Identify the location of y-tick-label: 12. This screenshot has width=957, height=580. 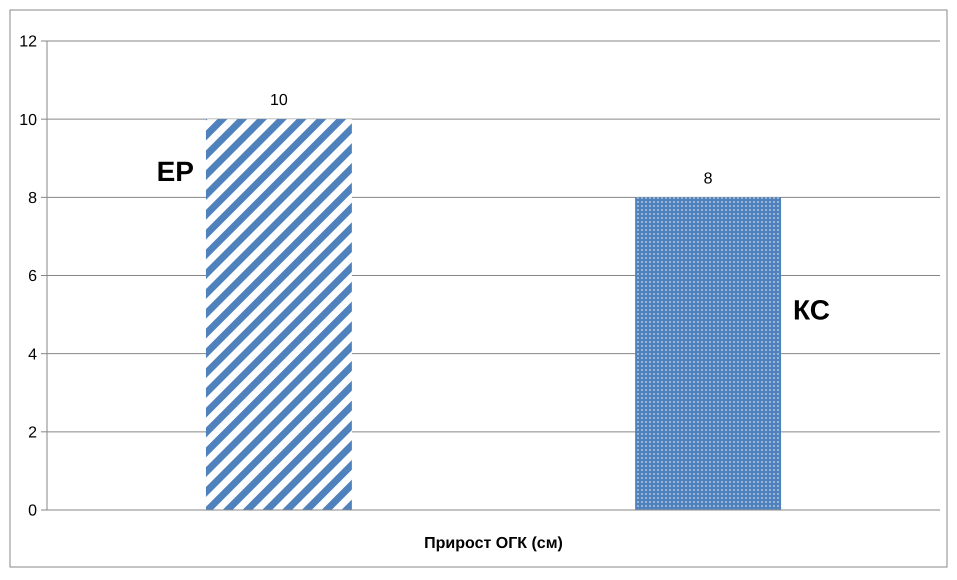
(28, 42).